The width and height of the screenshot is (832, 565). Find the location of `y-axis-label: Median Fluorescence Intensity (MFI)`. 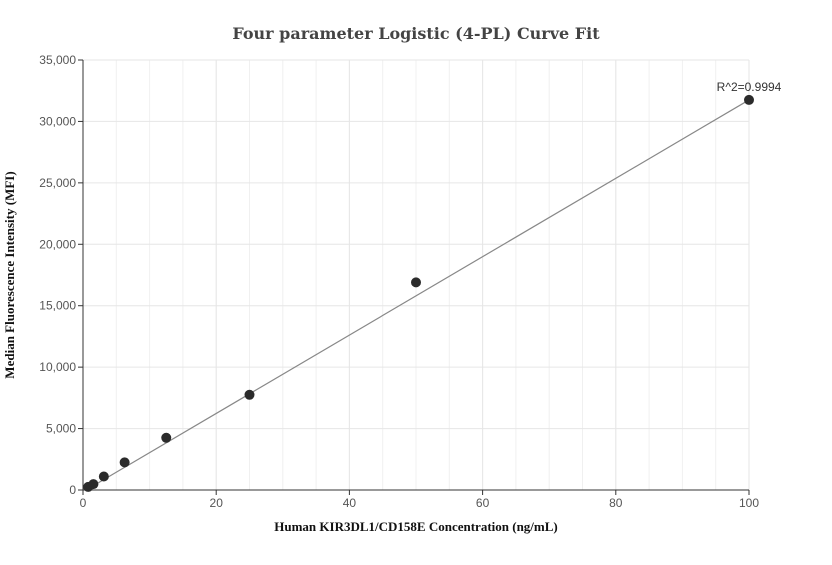

y-axis-label: Median Fluorescence Intensity (MFI) is located at coordinates (9, 274).